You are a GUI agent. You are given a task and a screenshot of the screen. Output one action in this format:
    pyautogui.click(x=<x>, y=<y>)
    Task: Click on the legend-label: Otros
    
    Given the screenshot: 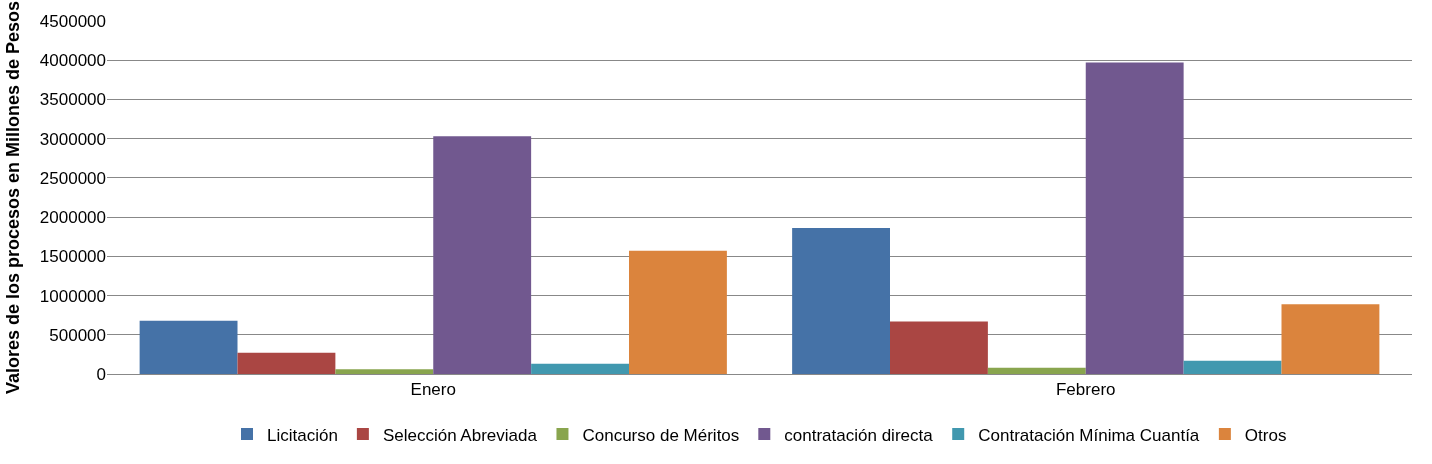 What is the action you would take?
    pyautogui.click(x=1265, y=435)
    